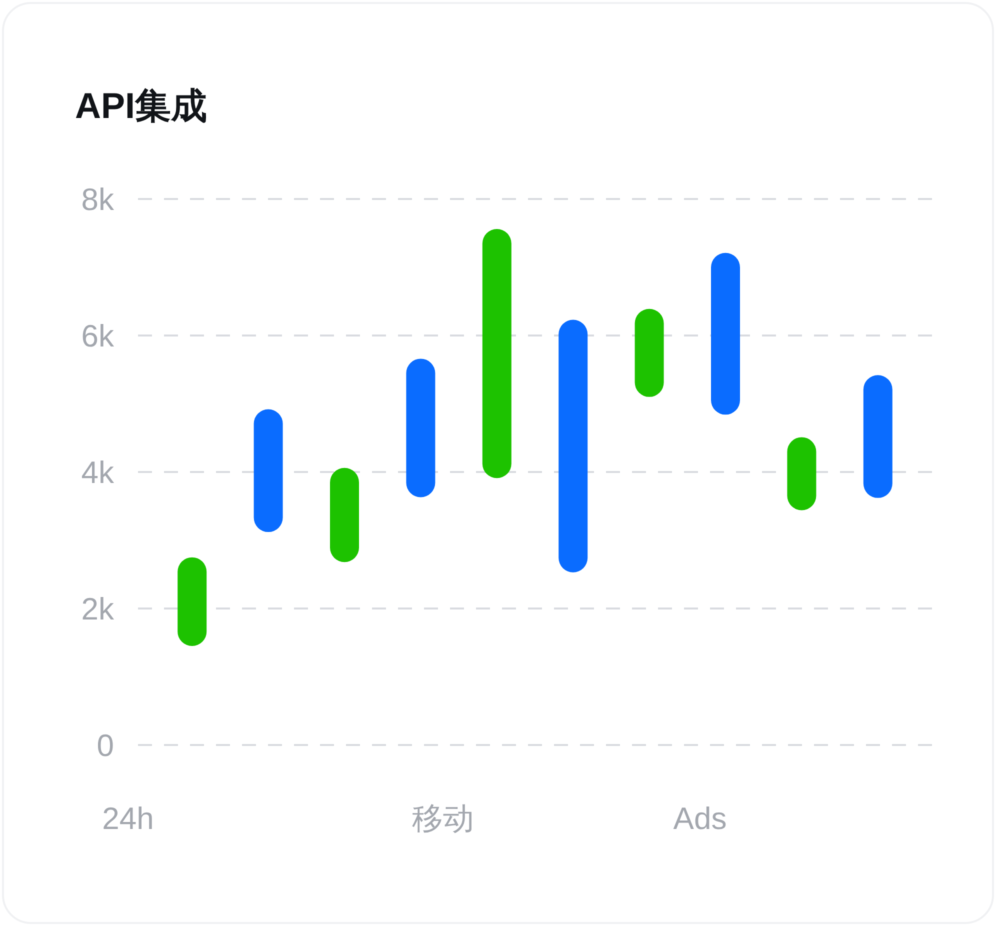  What do you see at coordinates (97, 472) in the screenshot?
I see `y-tick-label: 4k` at bounding box center [97, 472].